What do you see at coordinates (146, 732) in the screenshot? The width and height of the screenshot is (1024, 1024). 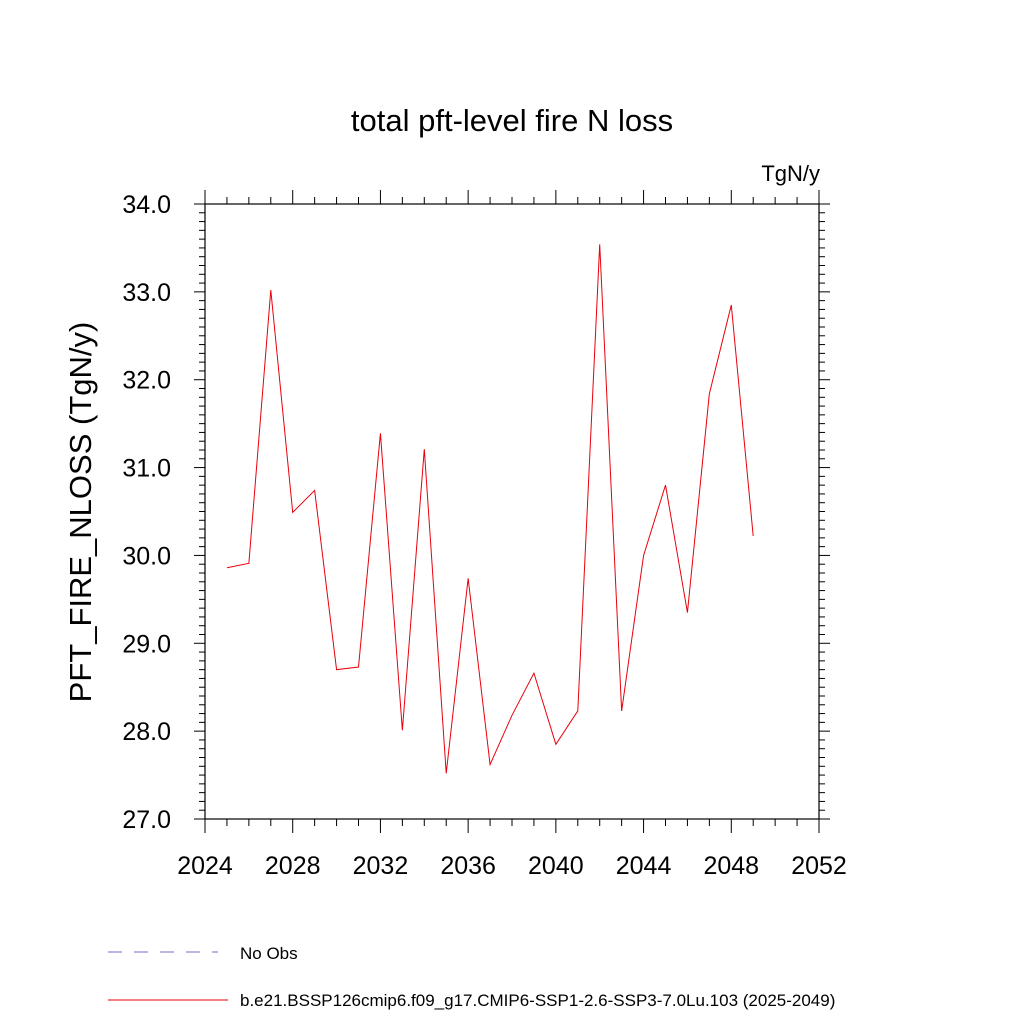 I see `y-tick-label: 28.0` at bounding box center [146, 732].